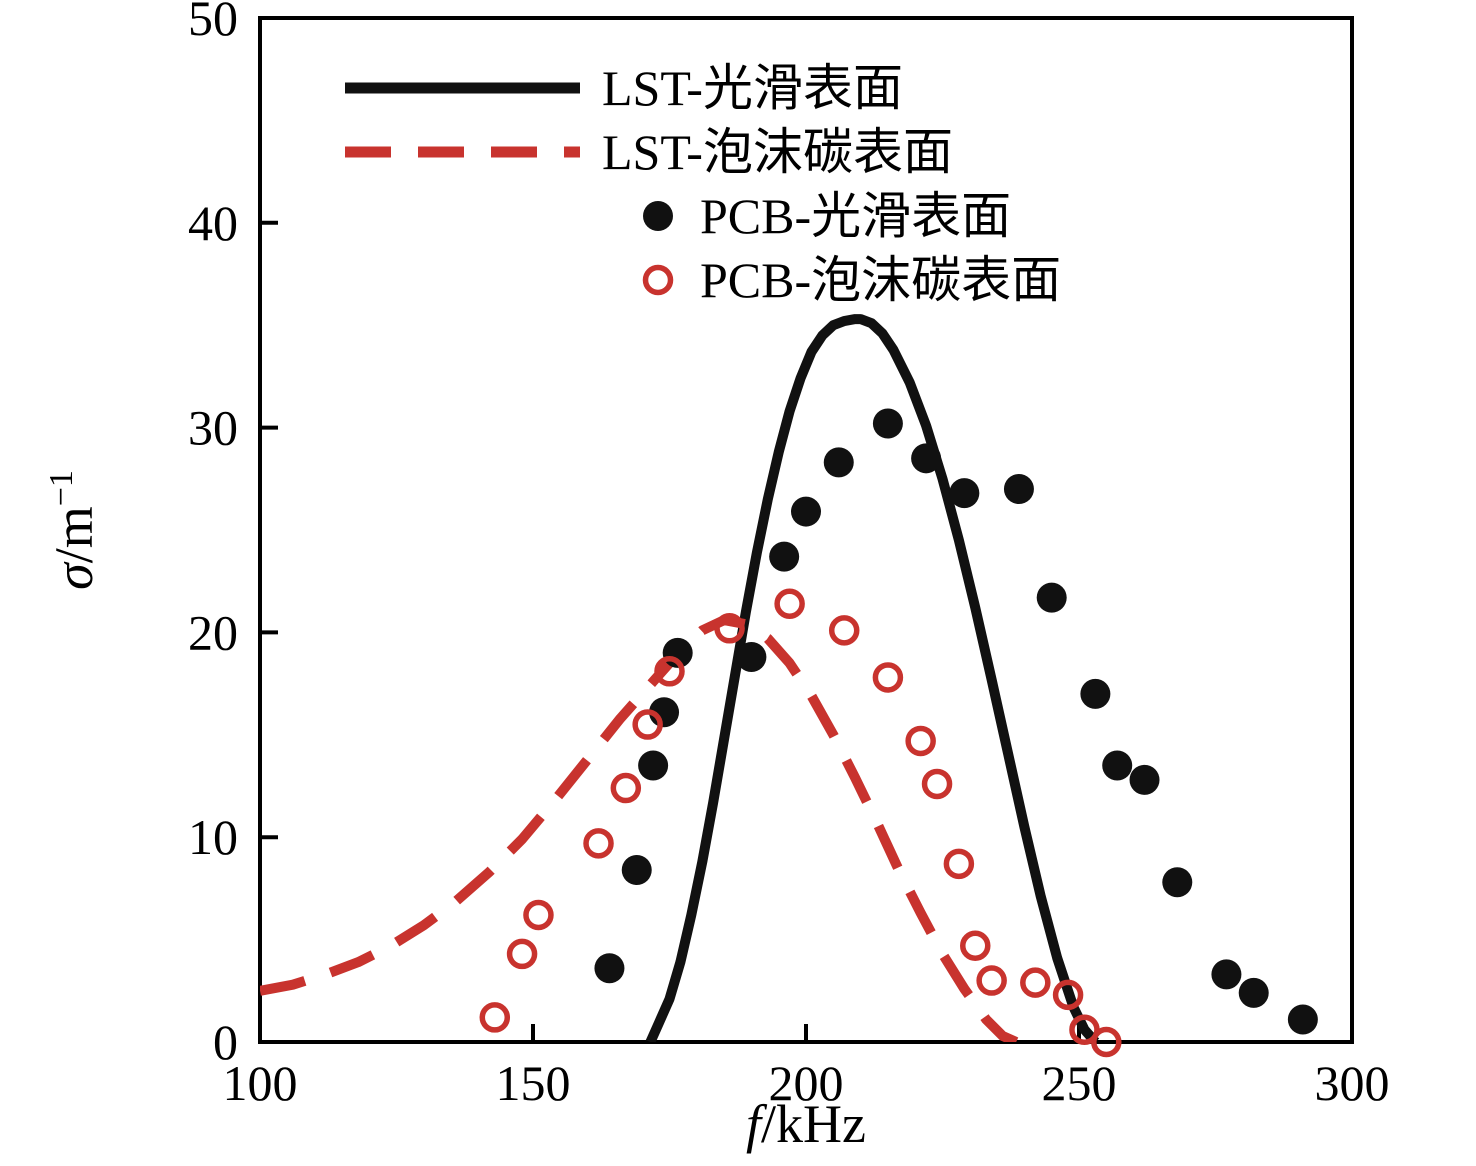 This screenshot has height=1166, width=1476. Describe the element at coordinates (233, 535) in the screenshot. I see `y-axis: 0 10 20 30 40 50` at that location.